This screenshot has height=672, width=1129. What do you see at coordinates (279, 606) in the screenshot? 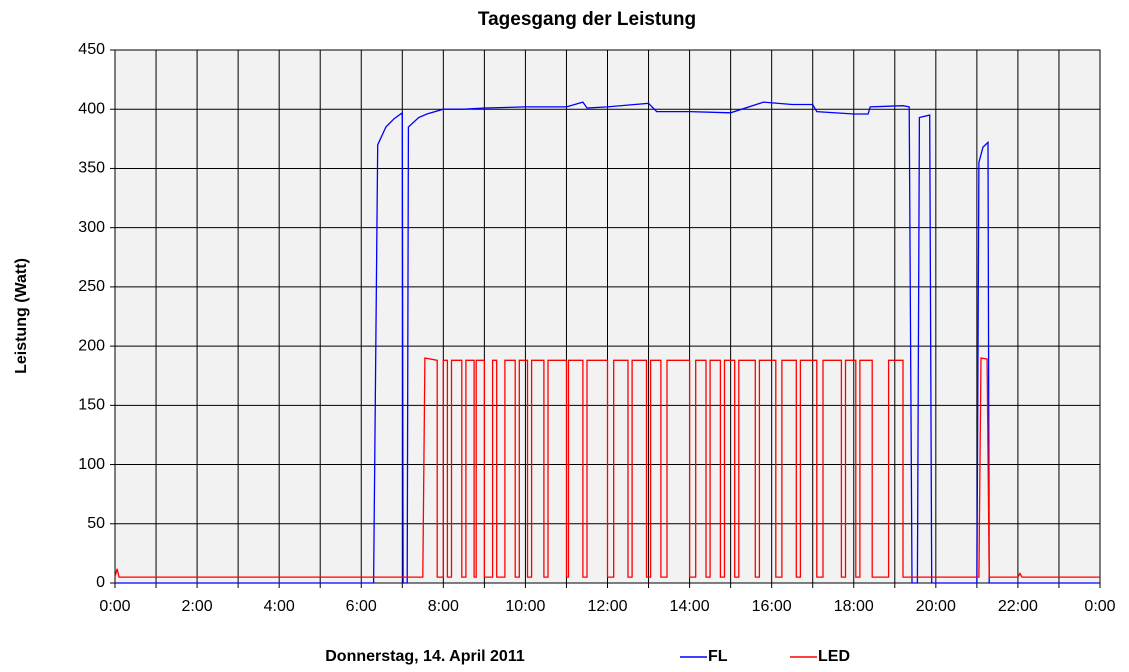
I see `x-tick-label: 4:00` at bounding box center [279, 606].